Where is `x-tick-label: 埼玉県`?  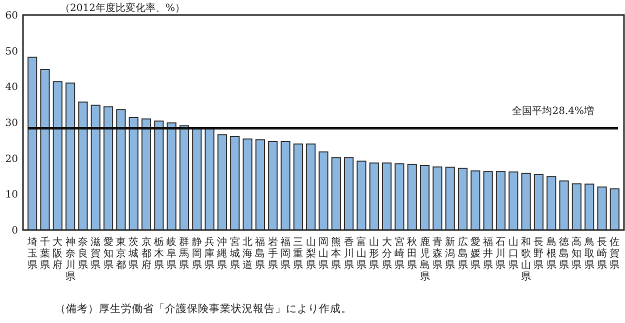
x-tick-label: 埼玉県 is located at coordinates (32, 253).